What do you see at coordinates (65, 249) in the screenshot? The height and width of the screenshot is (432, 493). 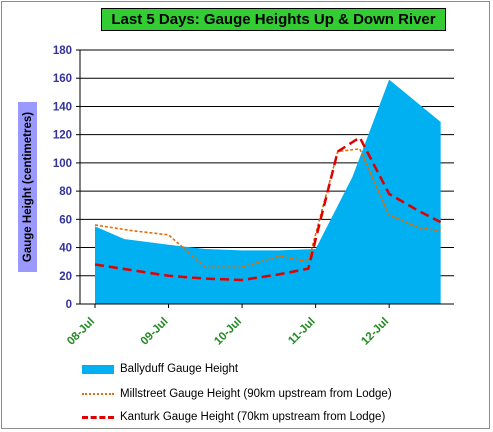 I see `y-tick-label-40: 40` at bounding box center [65, 249].